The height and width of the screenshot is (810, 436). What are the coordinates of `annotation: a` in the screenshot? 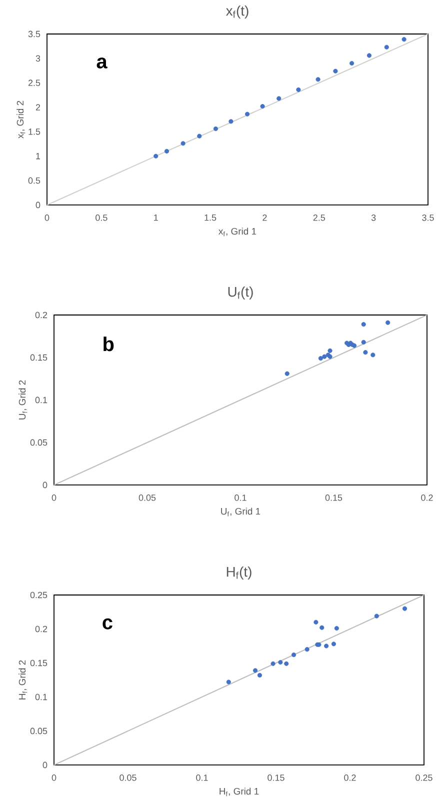 It's located at (102, 63).